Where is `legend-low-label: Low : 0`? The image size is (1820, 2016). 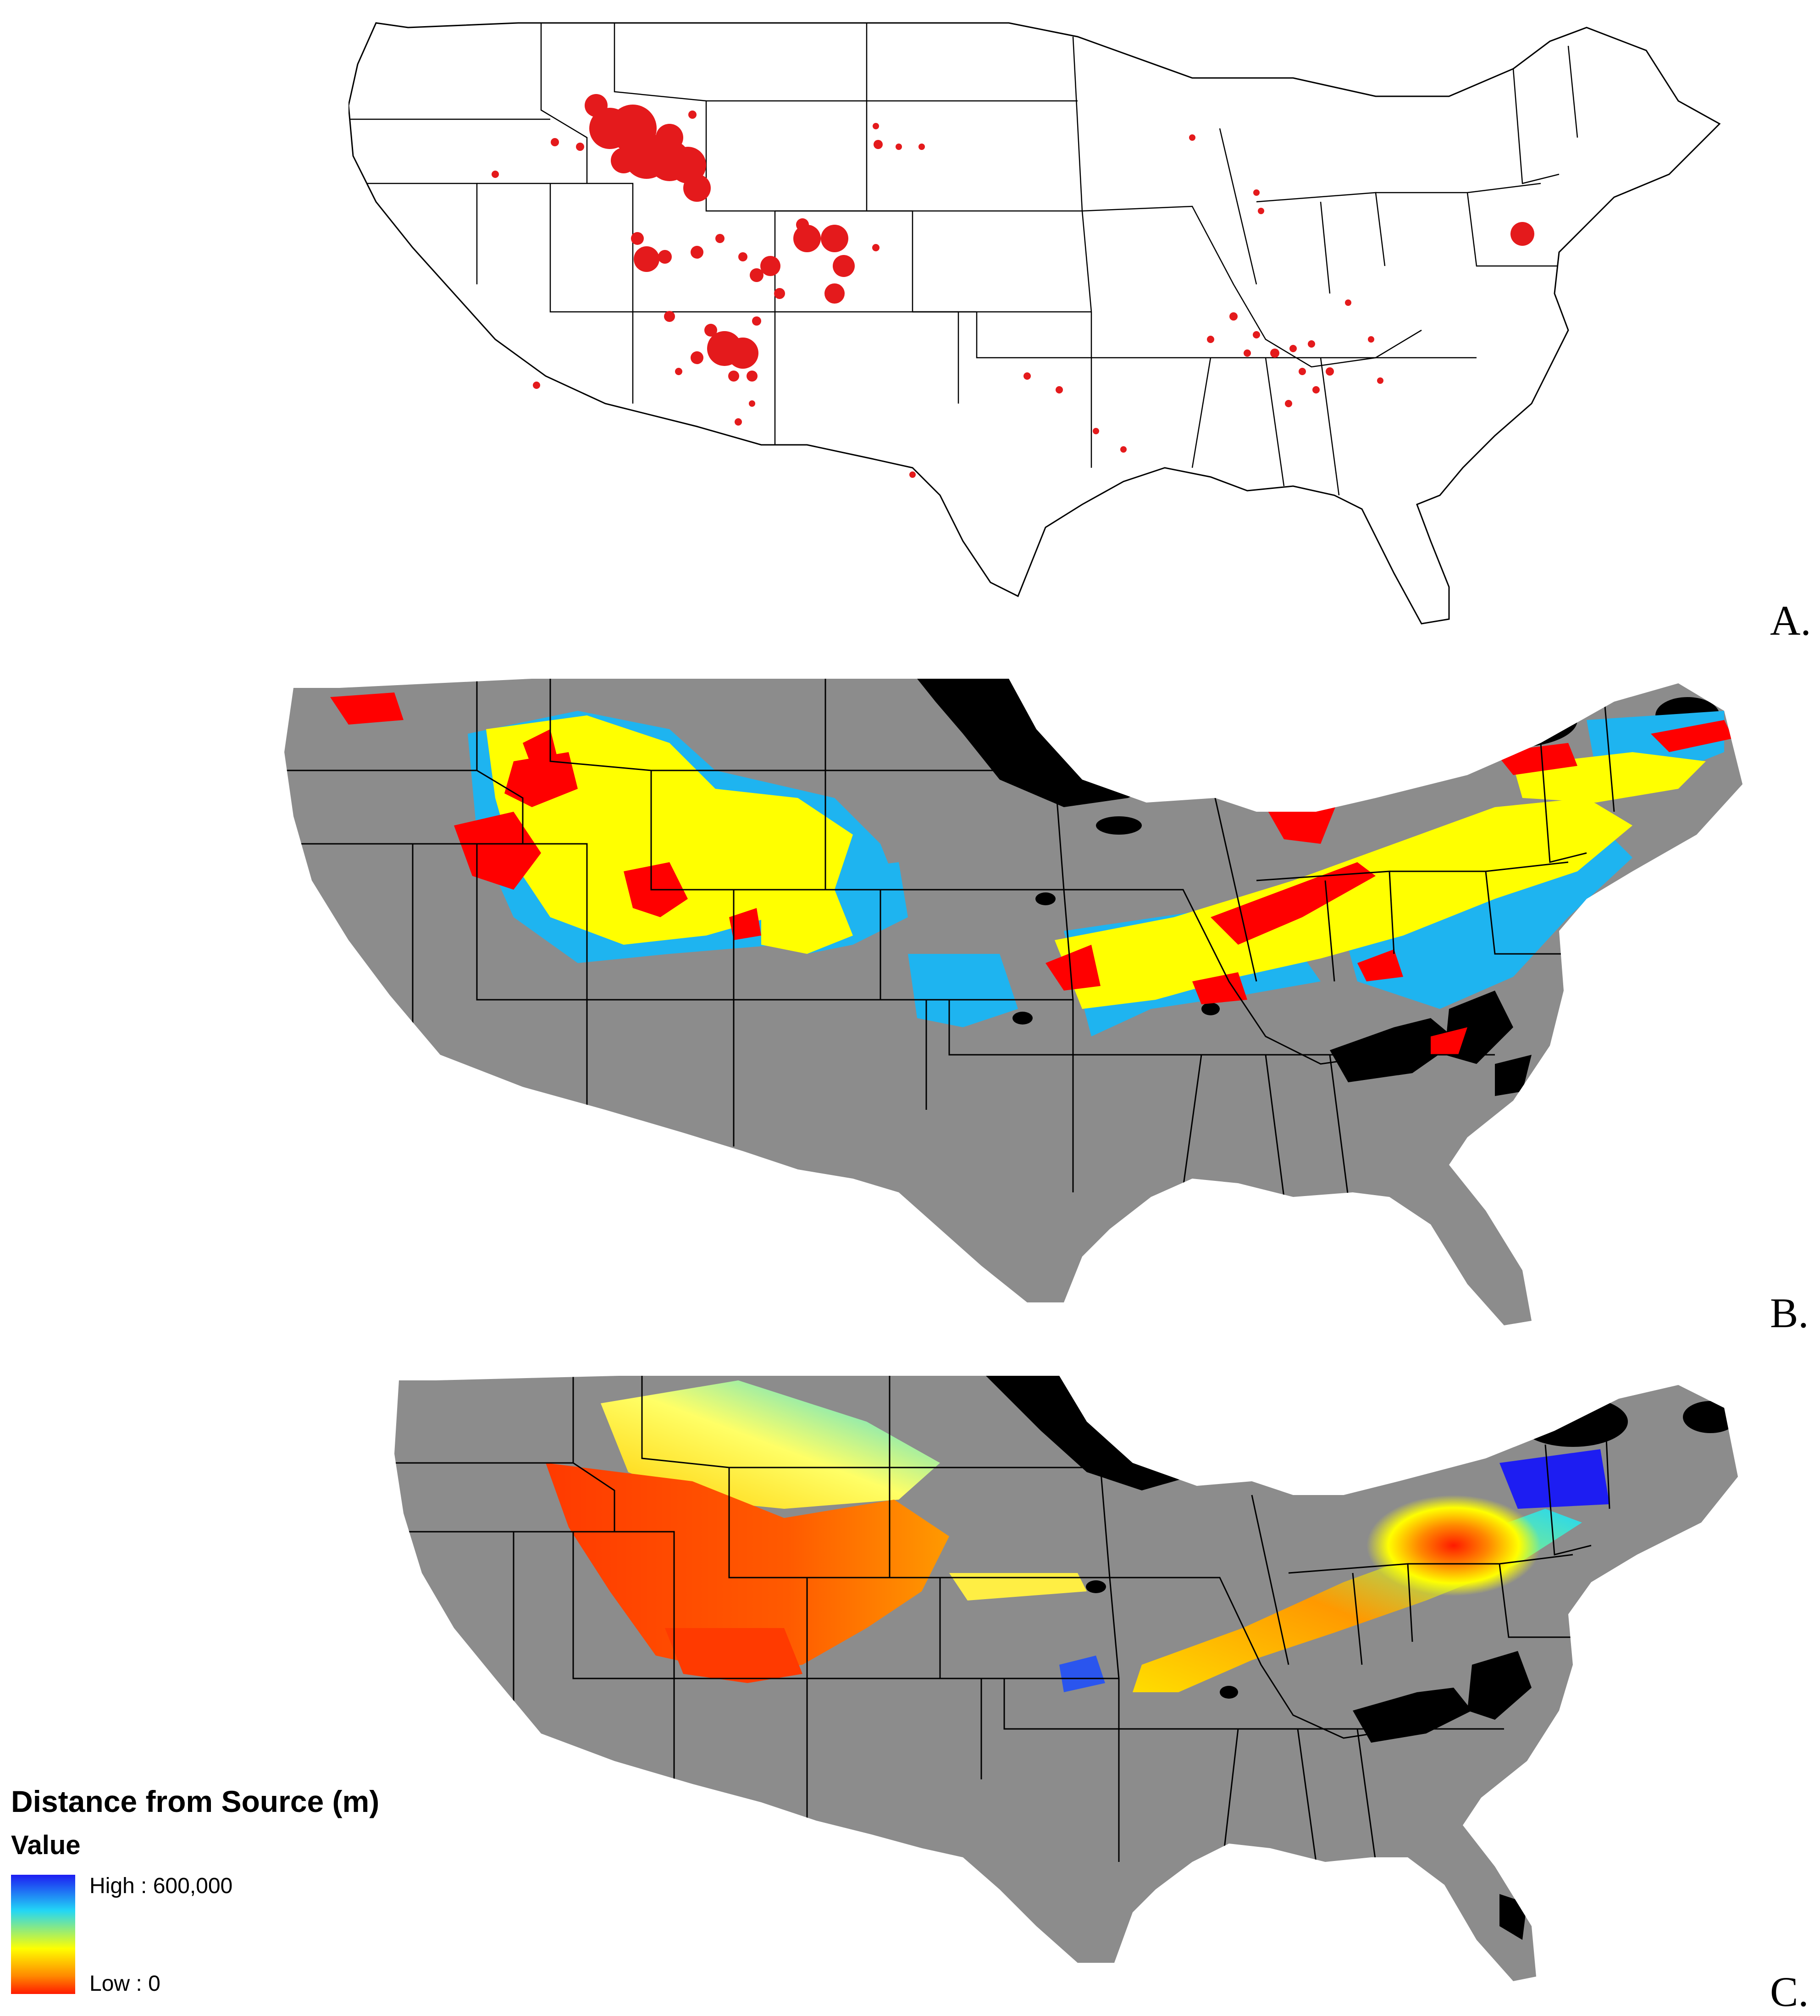 legend-low-label: Low : 0 is located at coordinates (124, 1984).